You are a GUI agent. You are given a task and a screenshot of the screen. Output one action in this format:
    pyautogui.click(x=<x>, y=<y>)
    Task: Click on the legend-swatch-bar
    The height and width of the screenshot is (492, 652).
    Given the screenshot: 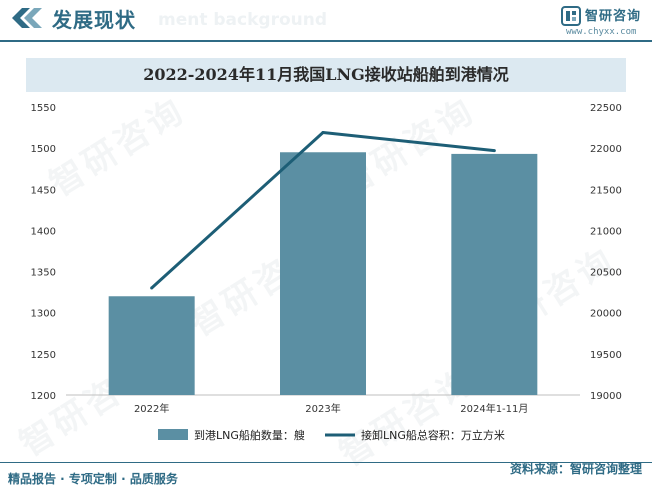 What is the action you would take?
    pyautogui.click(x=173, y=434)
    